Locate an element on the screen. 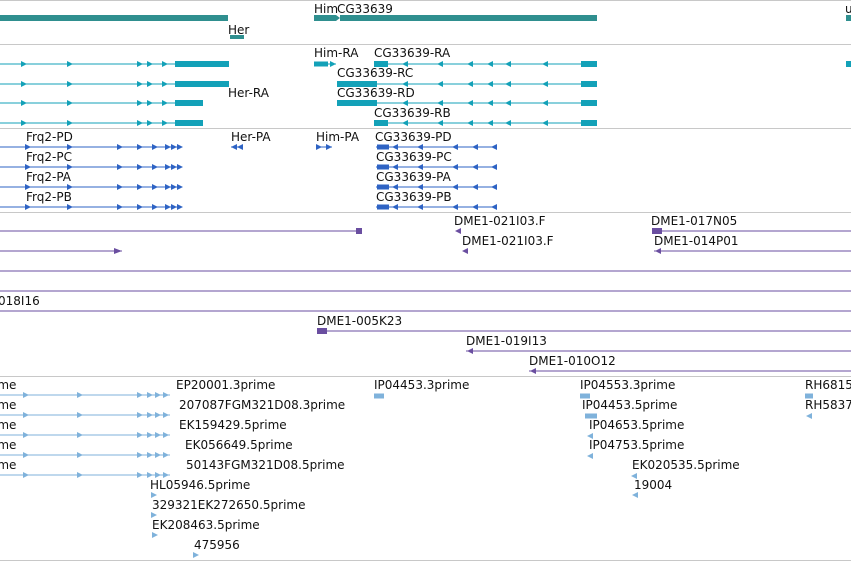 This screenshot has width=851, height=561. transcript-left-exon is located at coordinates (202, 84).